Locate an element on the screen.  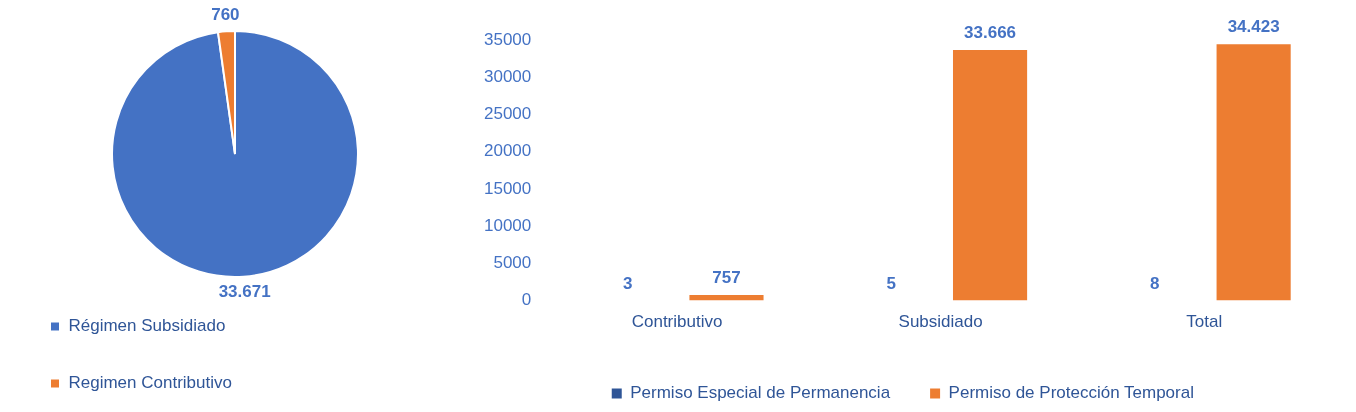
legend-label: Regimen Contributivo is located at coordinates (150, 383).